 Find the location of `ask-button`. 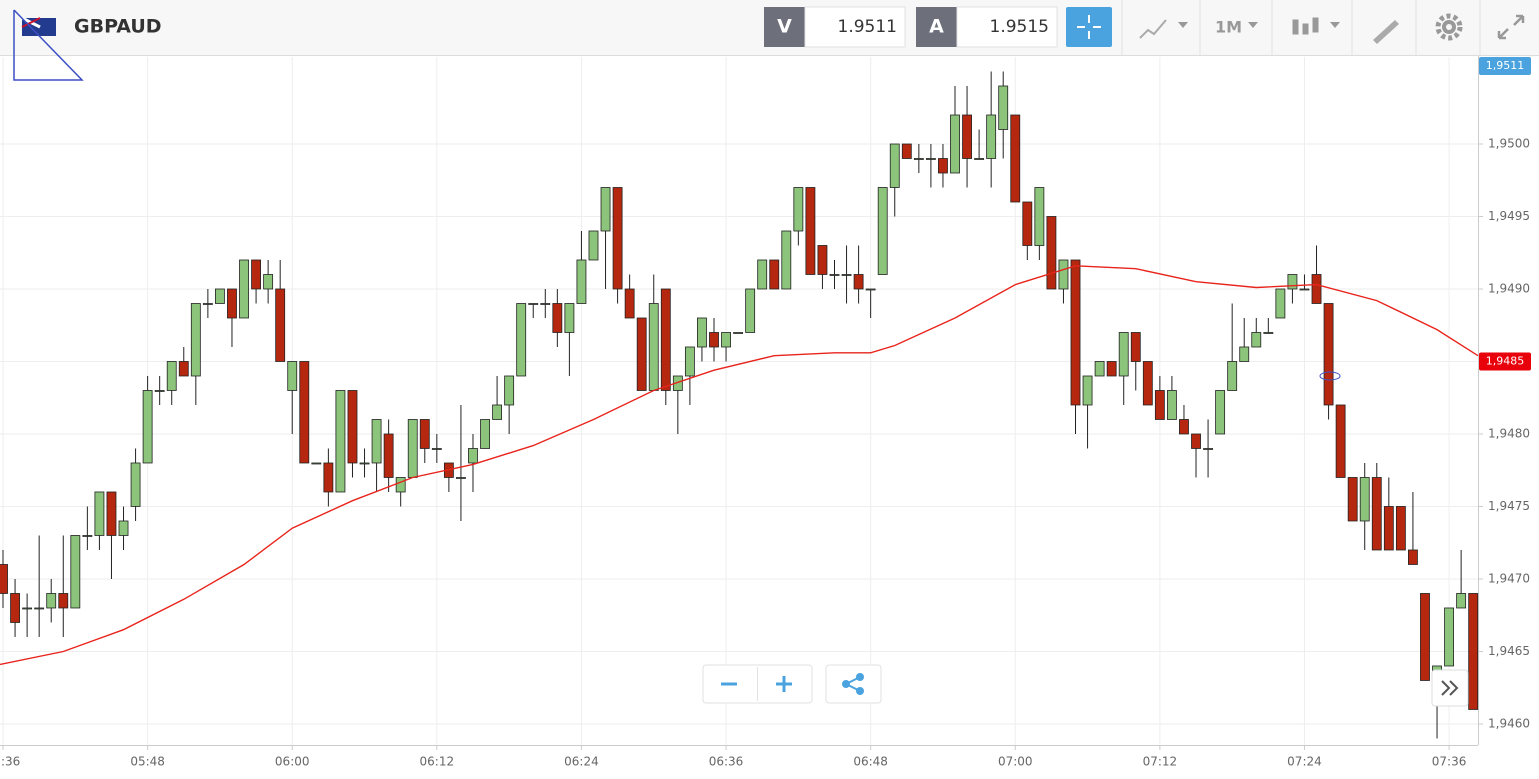

ask-button is located at coordinates (936, 27).